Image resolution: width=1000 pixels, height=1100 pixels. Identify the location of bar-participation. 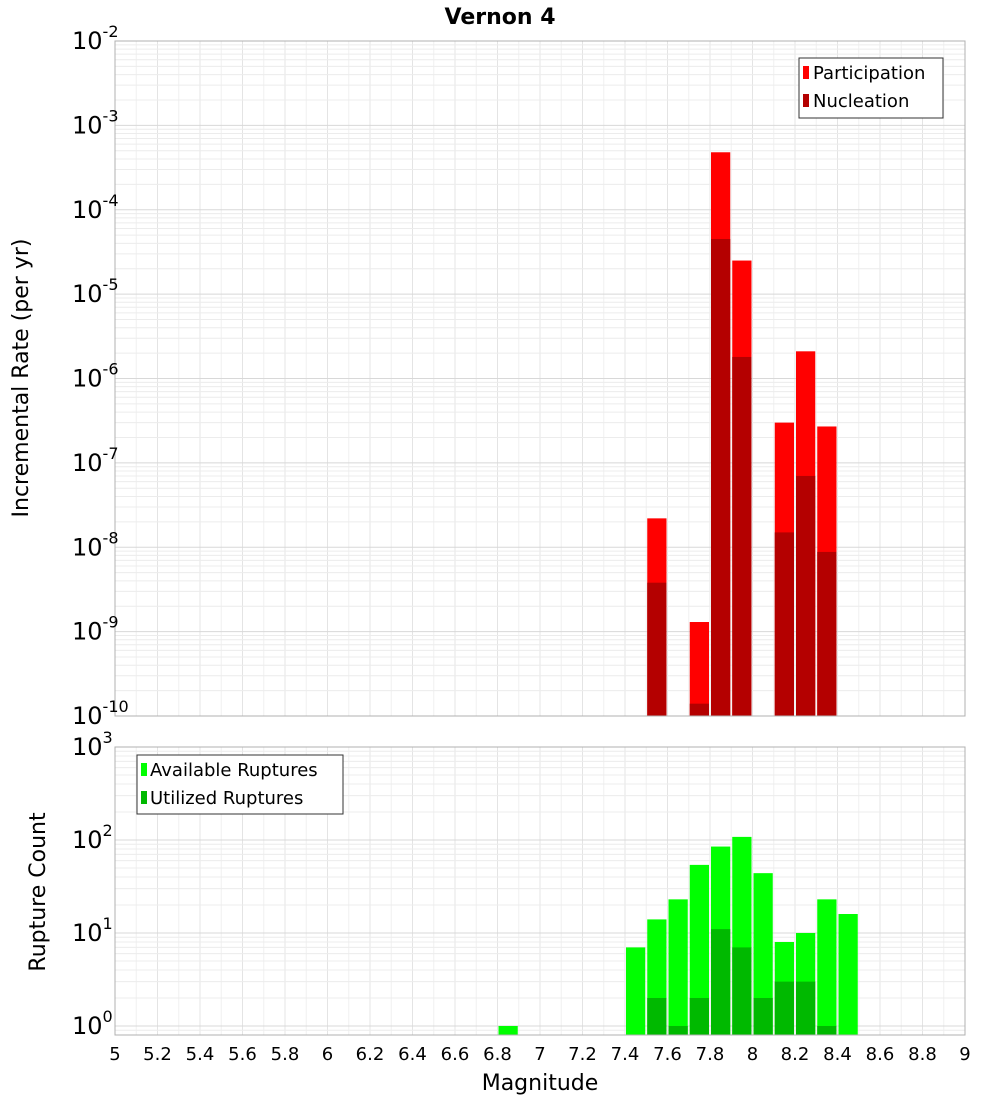
(699, 669).